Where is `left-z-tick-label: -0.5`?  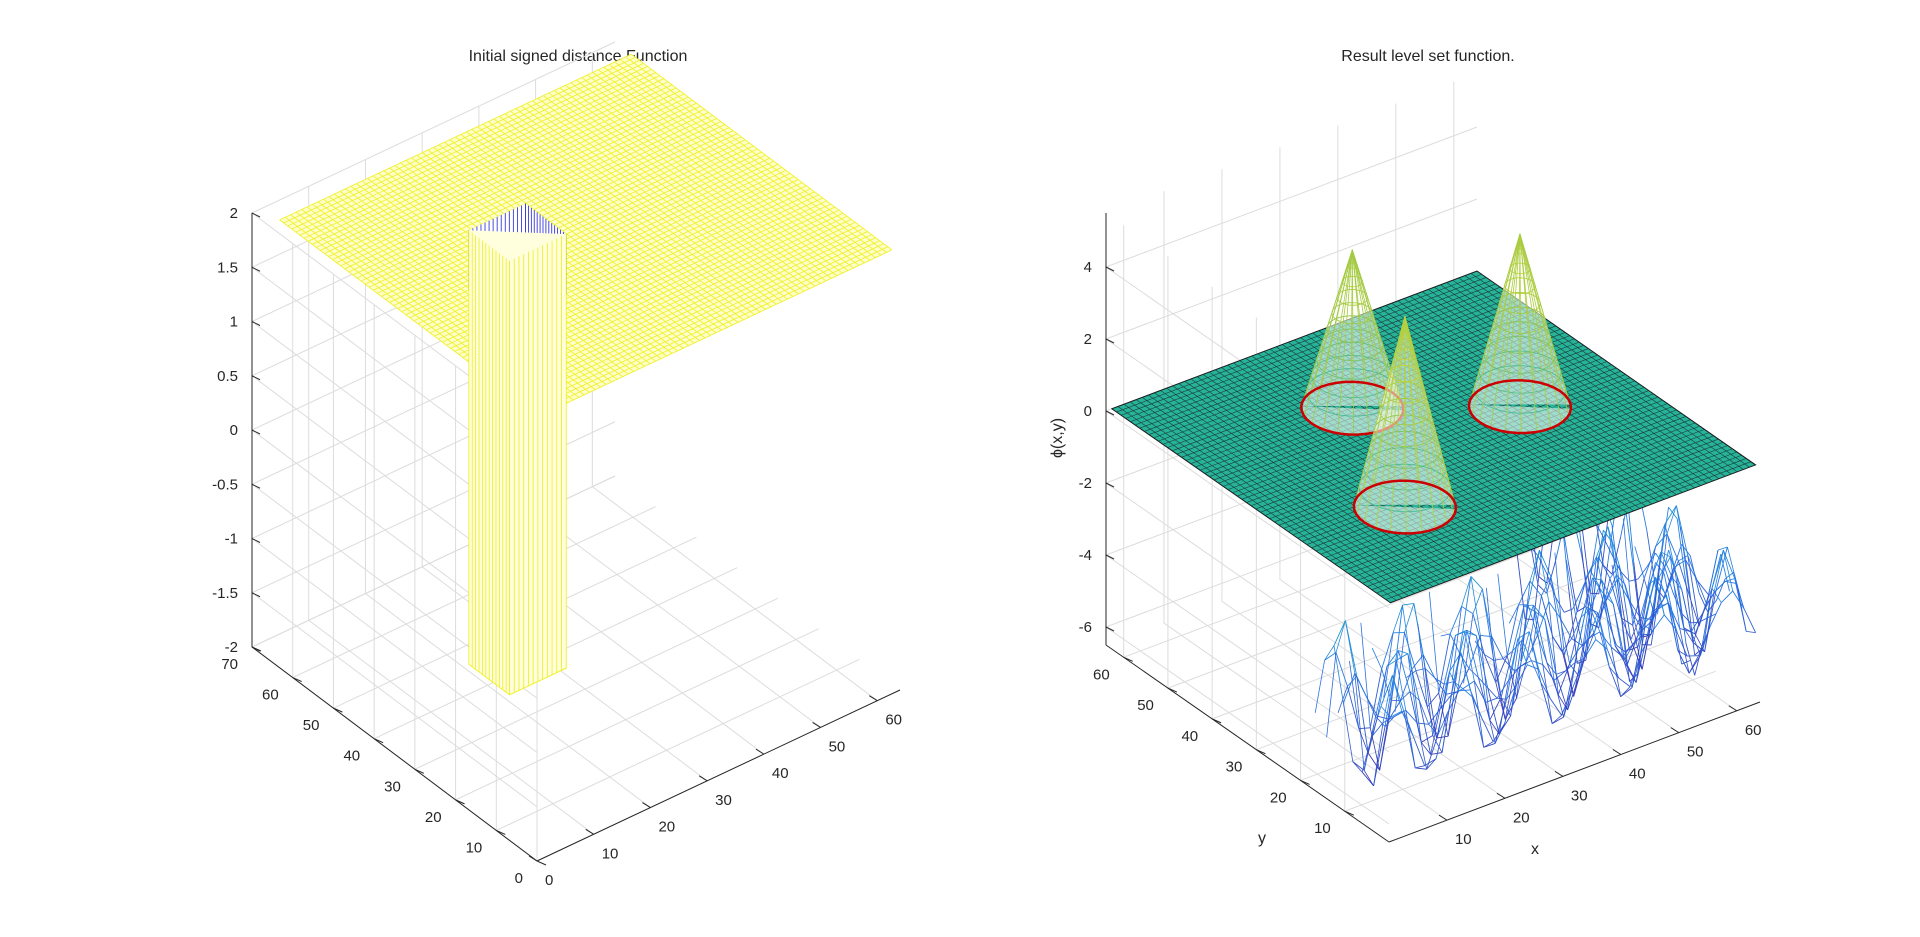 left-z-tick-label: -0.5 is located at coordinates (225, 484).